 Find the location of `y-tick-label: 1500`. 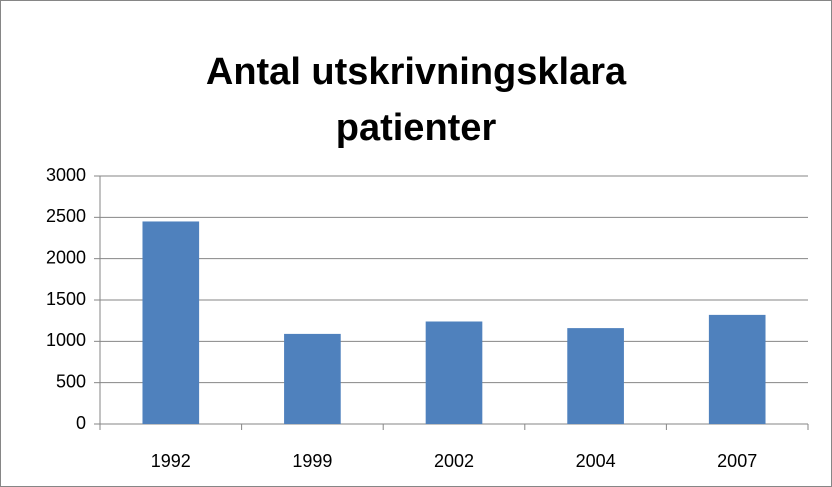

y-tick-label: 1500 is located at coordinates (66, 299).